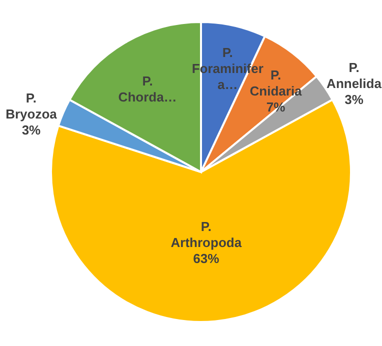 This screenshot has height=346, width=382. I want to click on data-label: 63%, so click(206, 258).